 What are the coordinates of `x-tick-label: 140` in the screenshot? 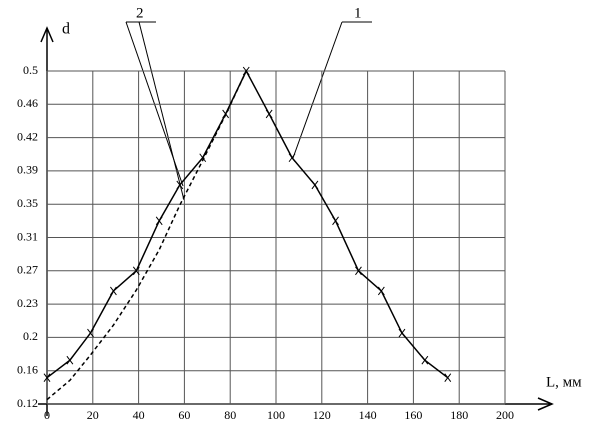 It's located at (368, 415).